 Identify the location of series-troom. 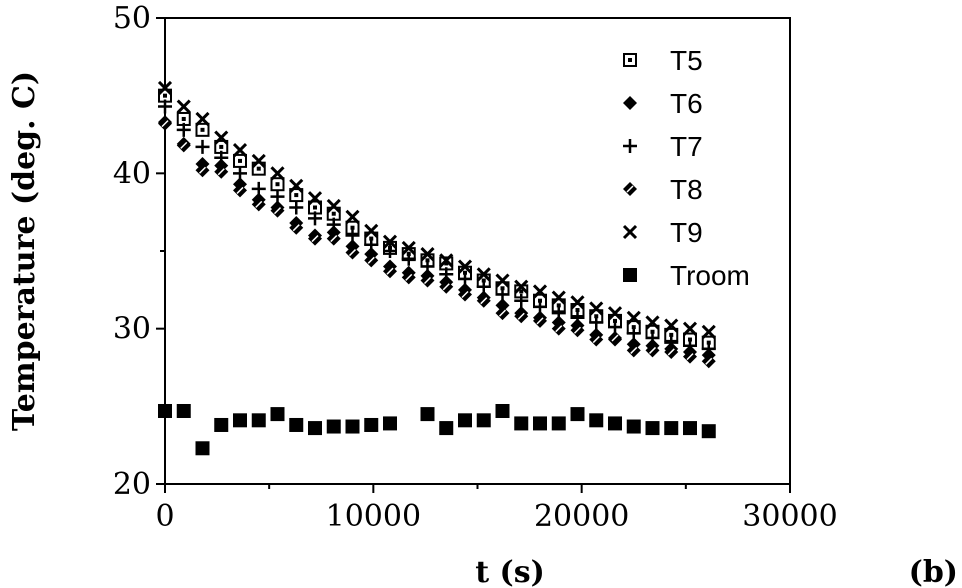
(437, 429).